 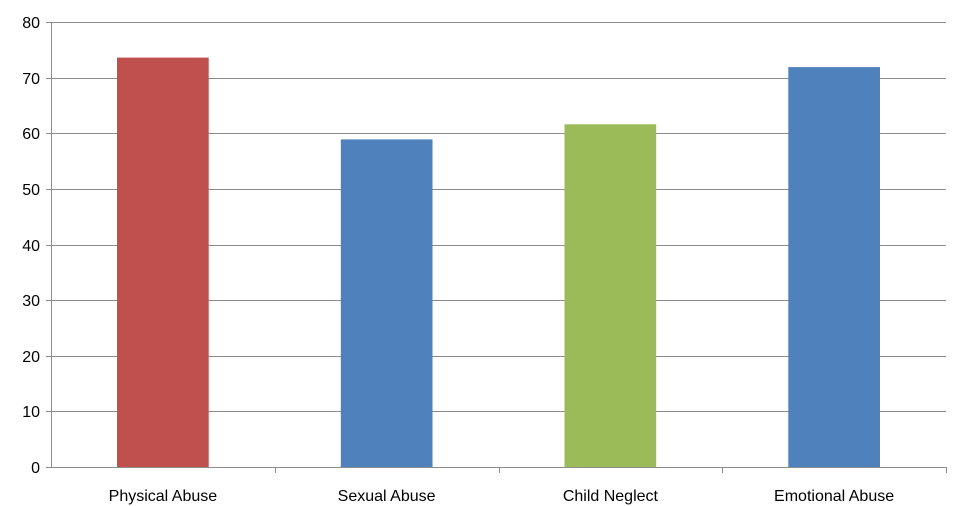 What do you see at coordinates (31, 301) in the screenshot?
I see `y-tick-label: 30` at bounding box center [31, 301].